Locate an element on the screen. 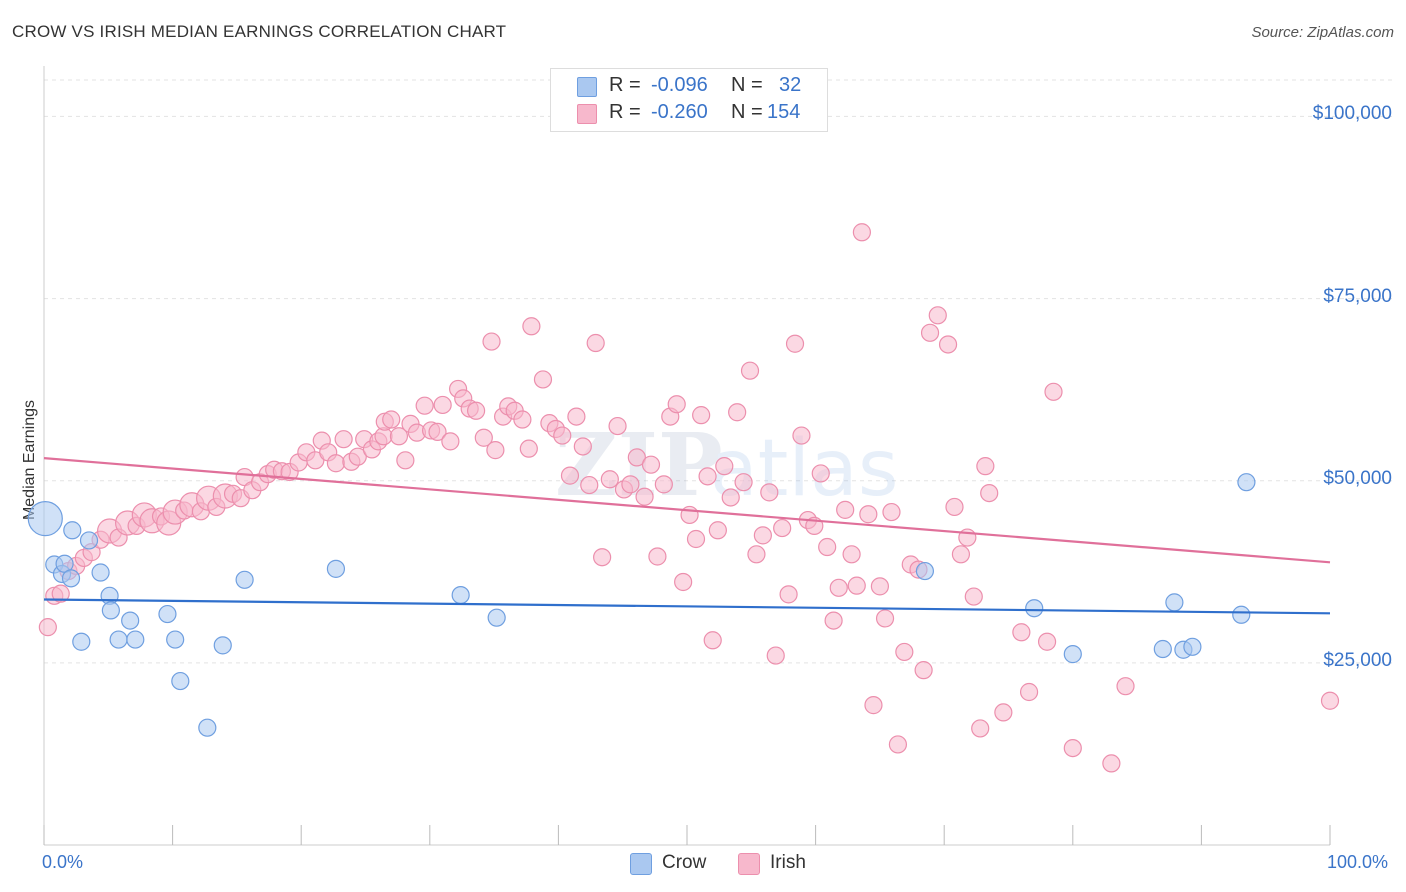 This screenshot has width=1406, height=892. x-tick-label-min: 0.0% is located at coordinates (63, 862).